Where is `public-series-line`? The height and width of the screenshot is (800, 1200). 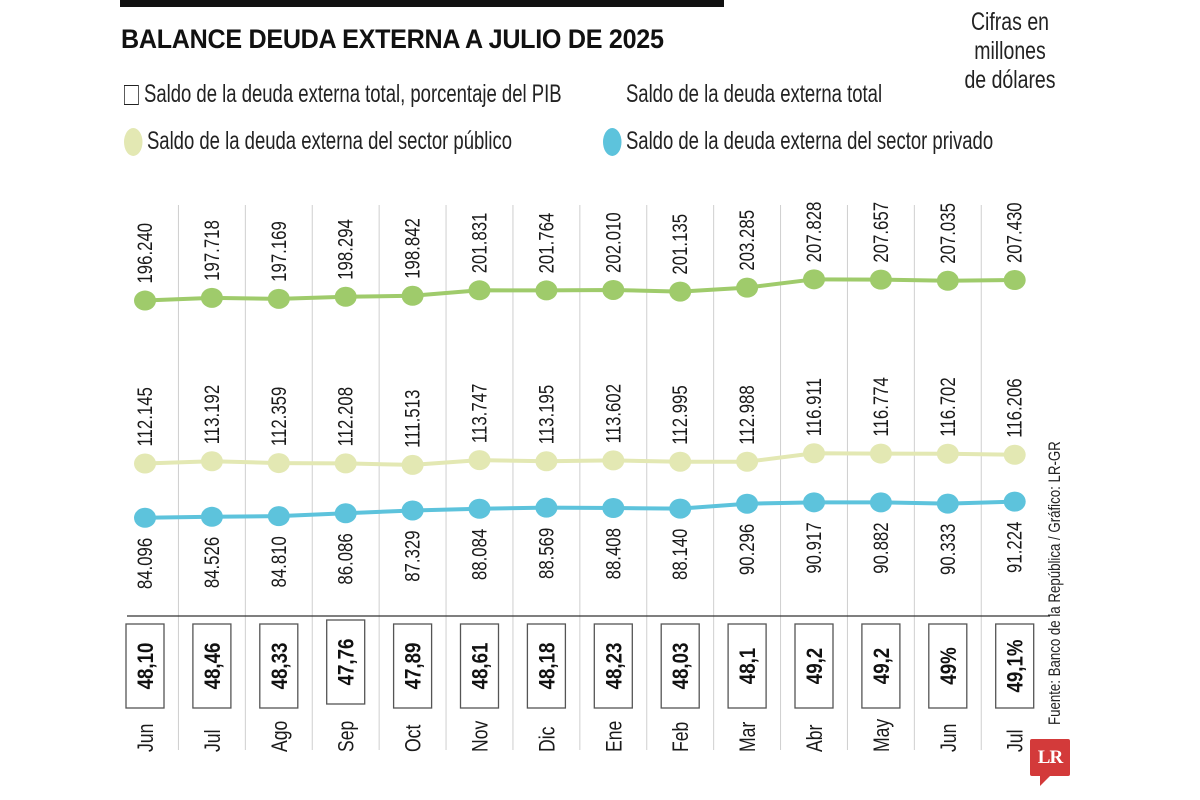
public-series-line is located at coordinates (579, 459).